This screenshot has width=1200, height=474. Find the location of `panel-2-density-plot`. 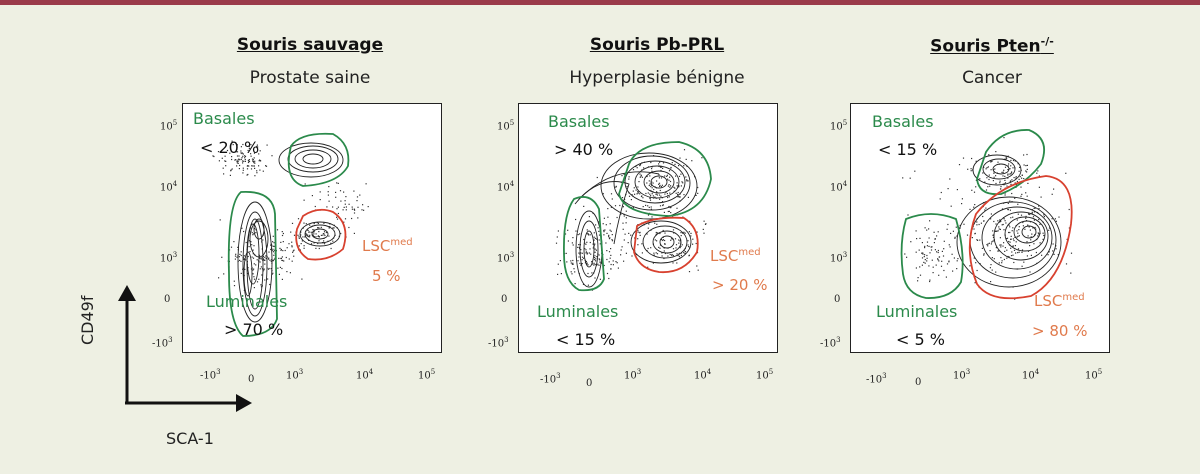

panel-2-density-plot is located at coordinates (633, 216).